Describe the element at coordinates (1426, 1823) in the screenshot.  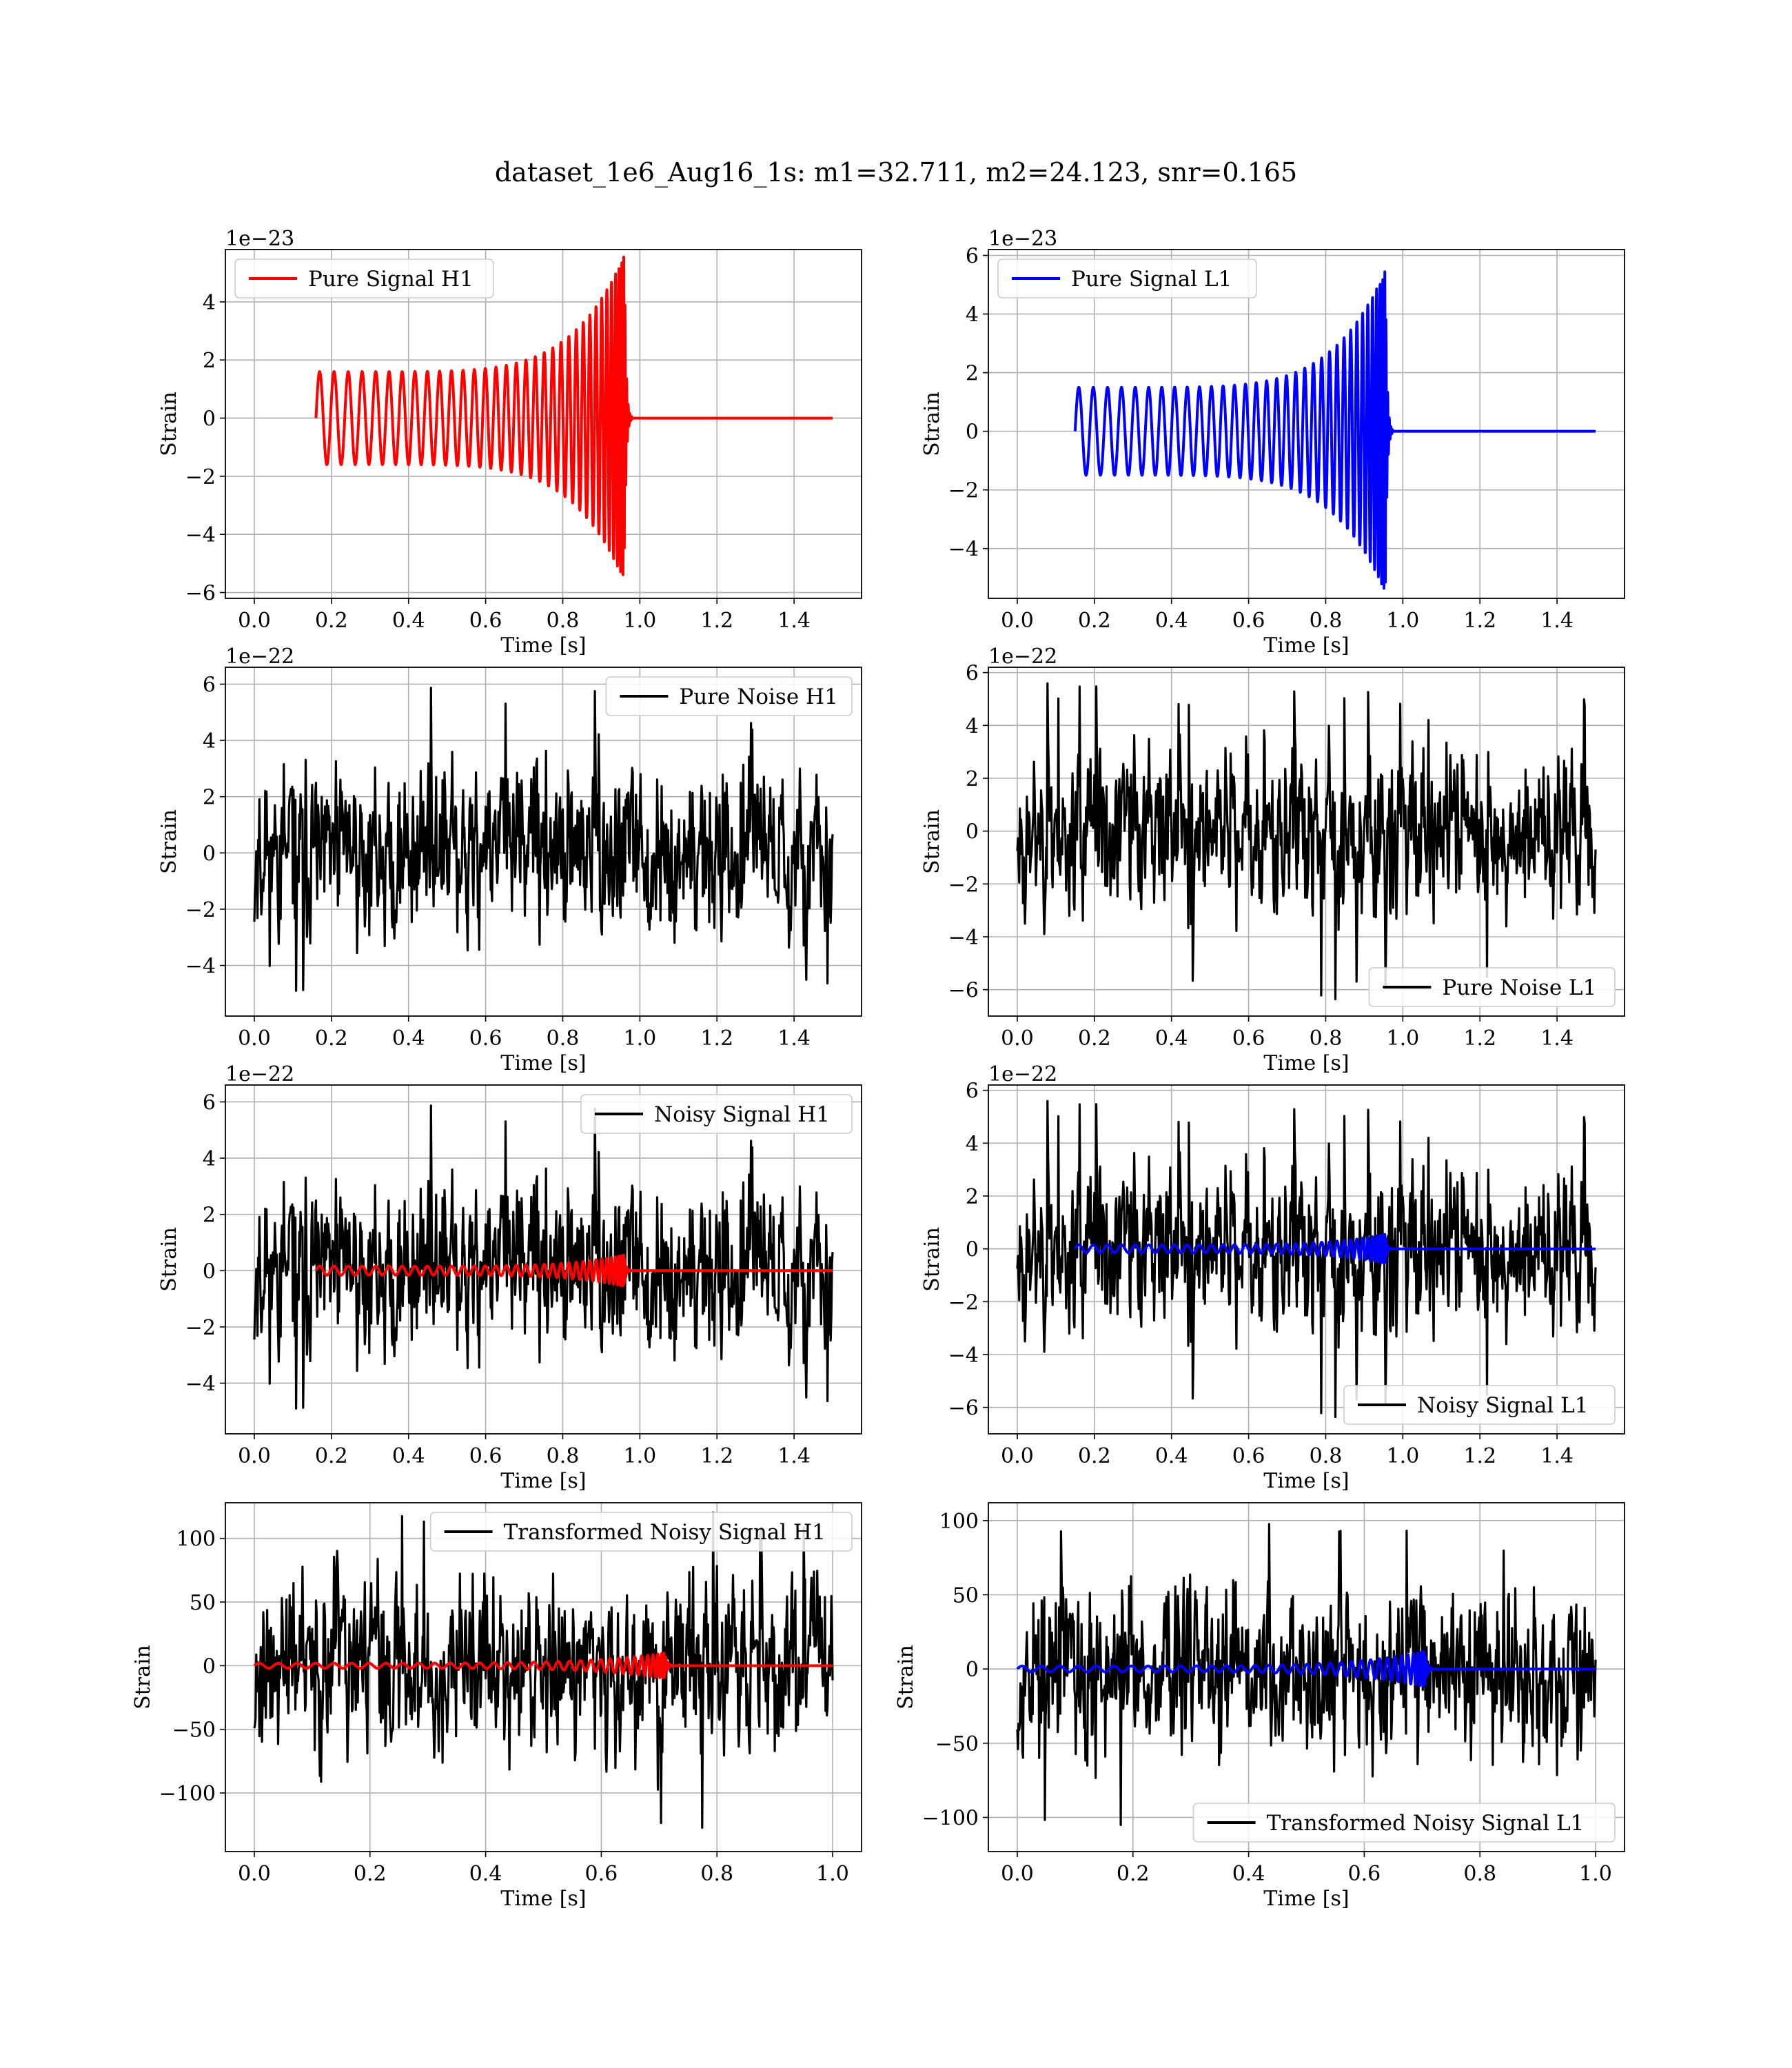
I see `legend-label: Transformed Noisy Signal L1` at that location.